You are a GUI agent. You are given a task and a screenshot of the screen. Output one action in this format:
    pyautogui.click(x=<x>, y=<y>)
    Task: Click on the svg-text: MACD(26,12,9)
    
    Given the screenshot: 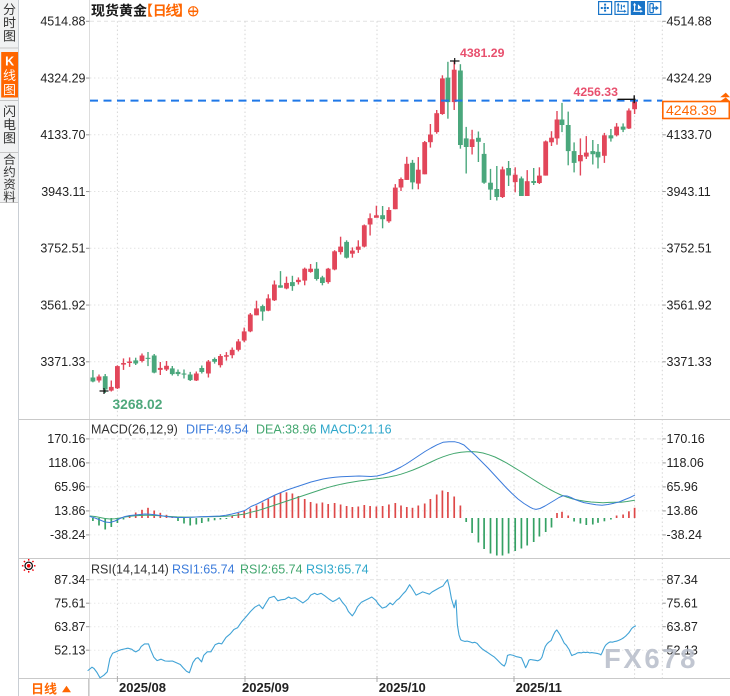 What is the action you would take?
    pyautogui.click(x=134, y=430)
    